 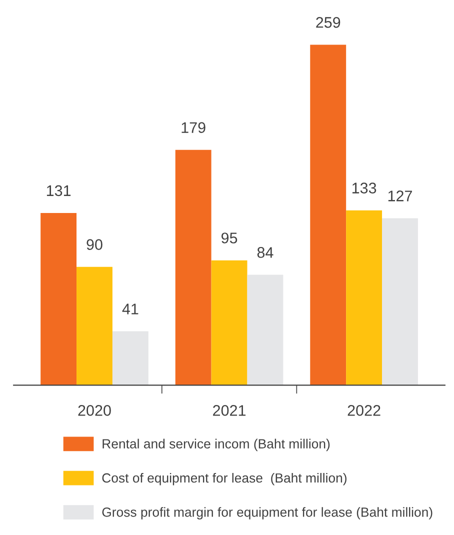 What do you see at coordinates (364, 188) in the screenshot?
I see `data-label: 133` at bounding box center [364, 188].